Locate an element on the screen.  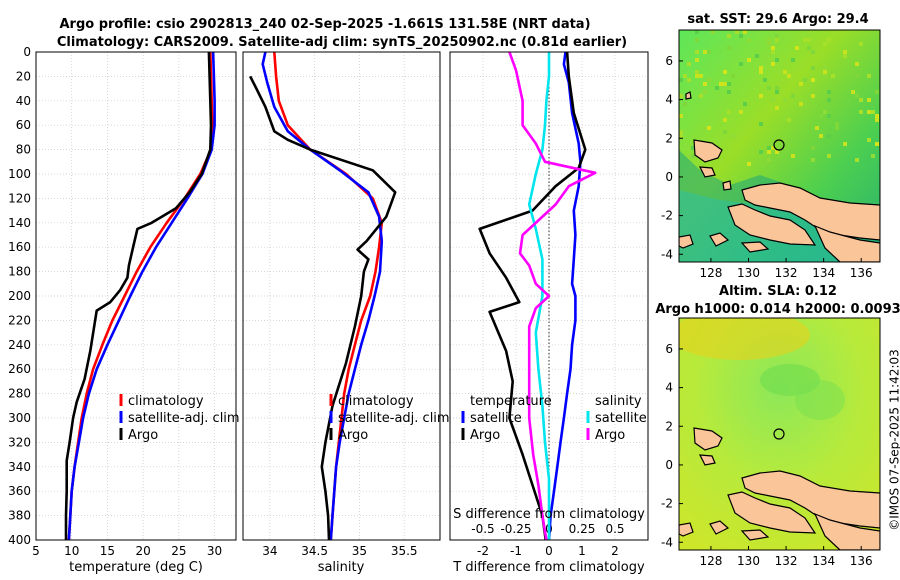
sst-map-frame is located at coordinates (779, 146).